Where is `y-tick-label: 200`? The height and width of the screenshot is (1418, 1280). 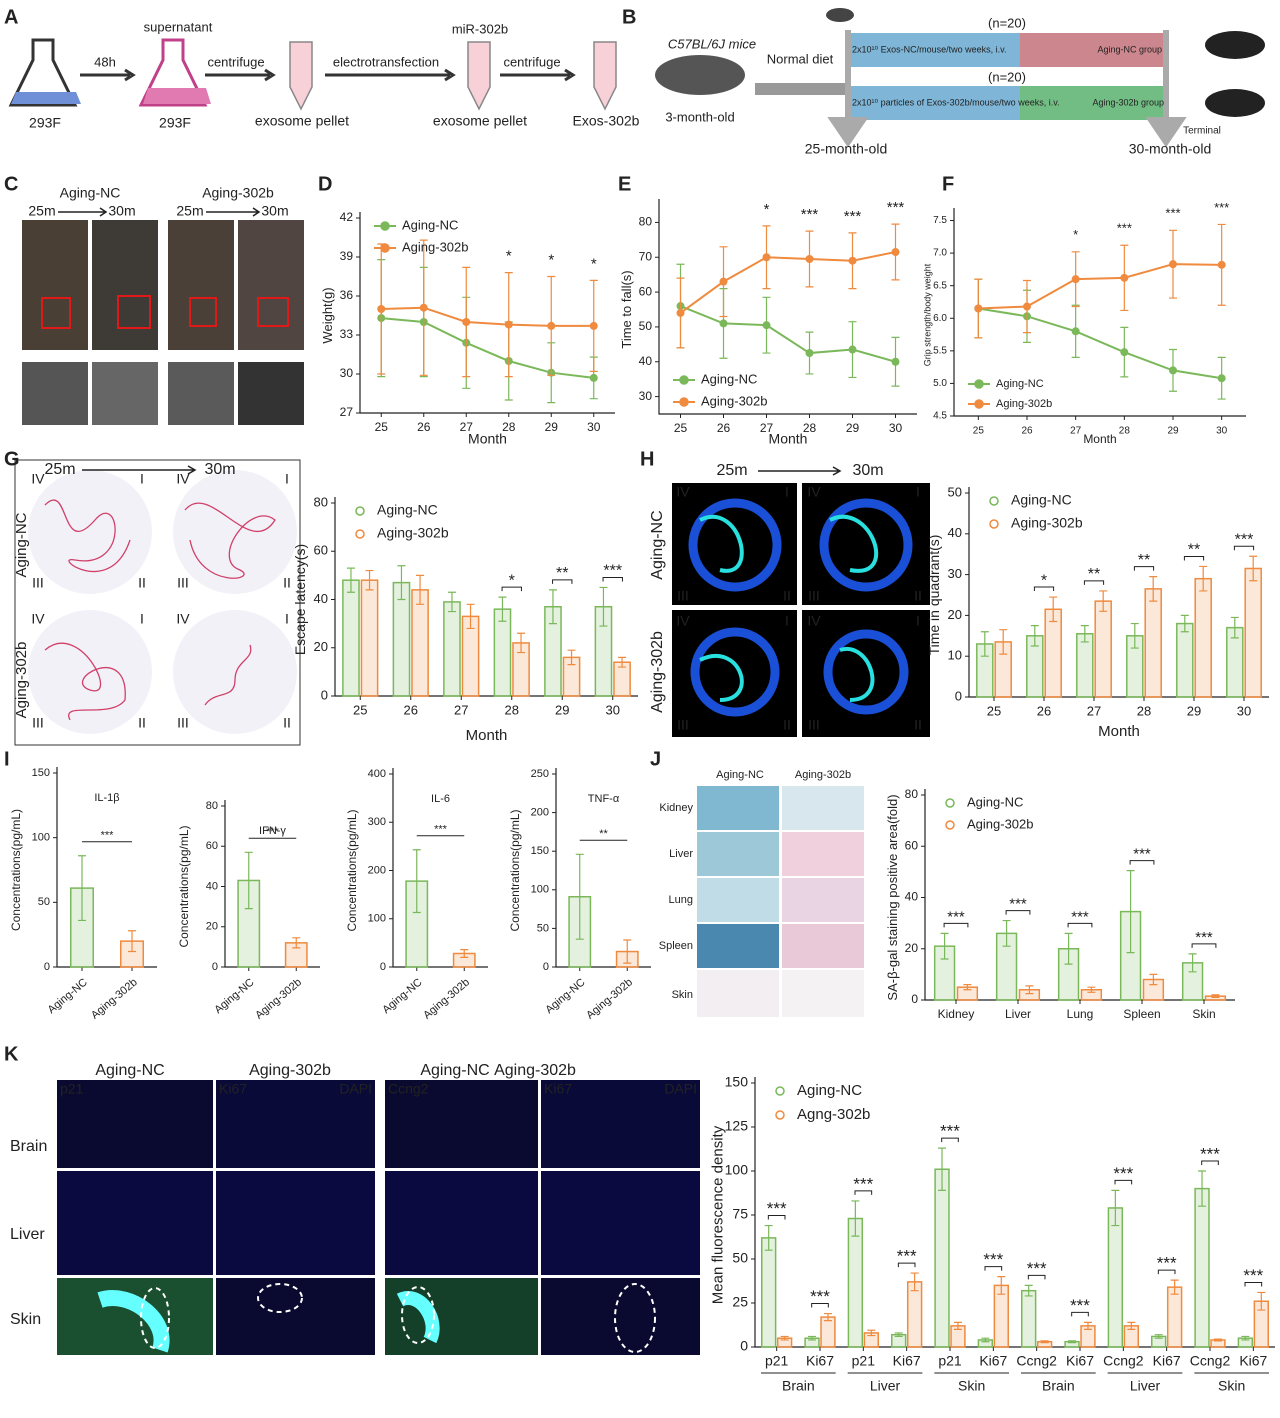 y-tick-label: 200 is located at coordinates (377, 870).